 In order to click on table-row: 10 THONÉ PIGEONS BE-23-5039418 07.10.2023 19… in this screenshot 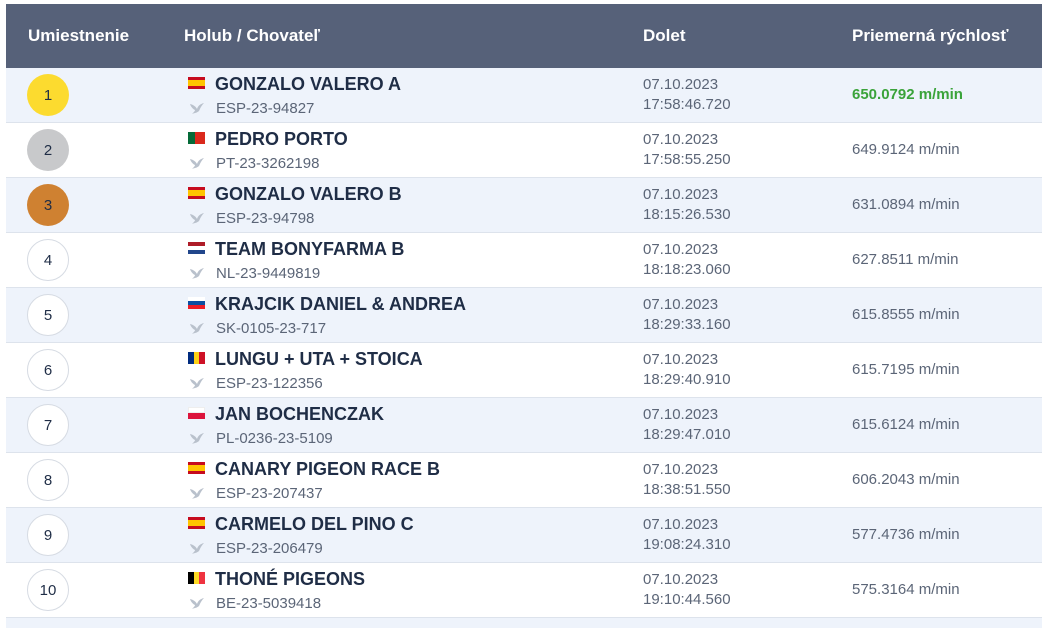, I will do `click(524, 590)`.